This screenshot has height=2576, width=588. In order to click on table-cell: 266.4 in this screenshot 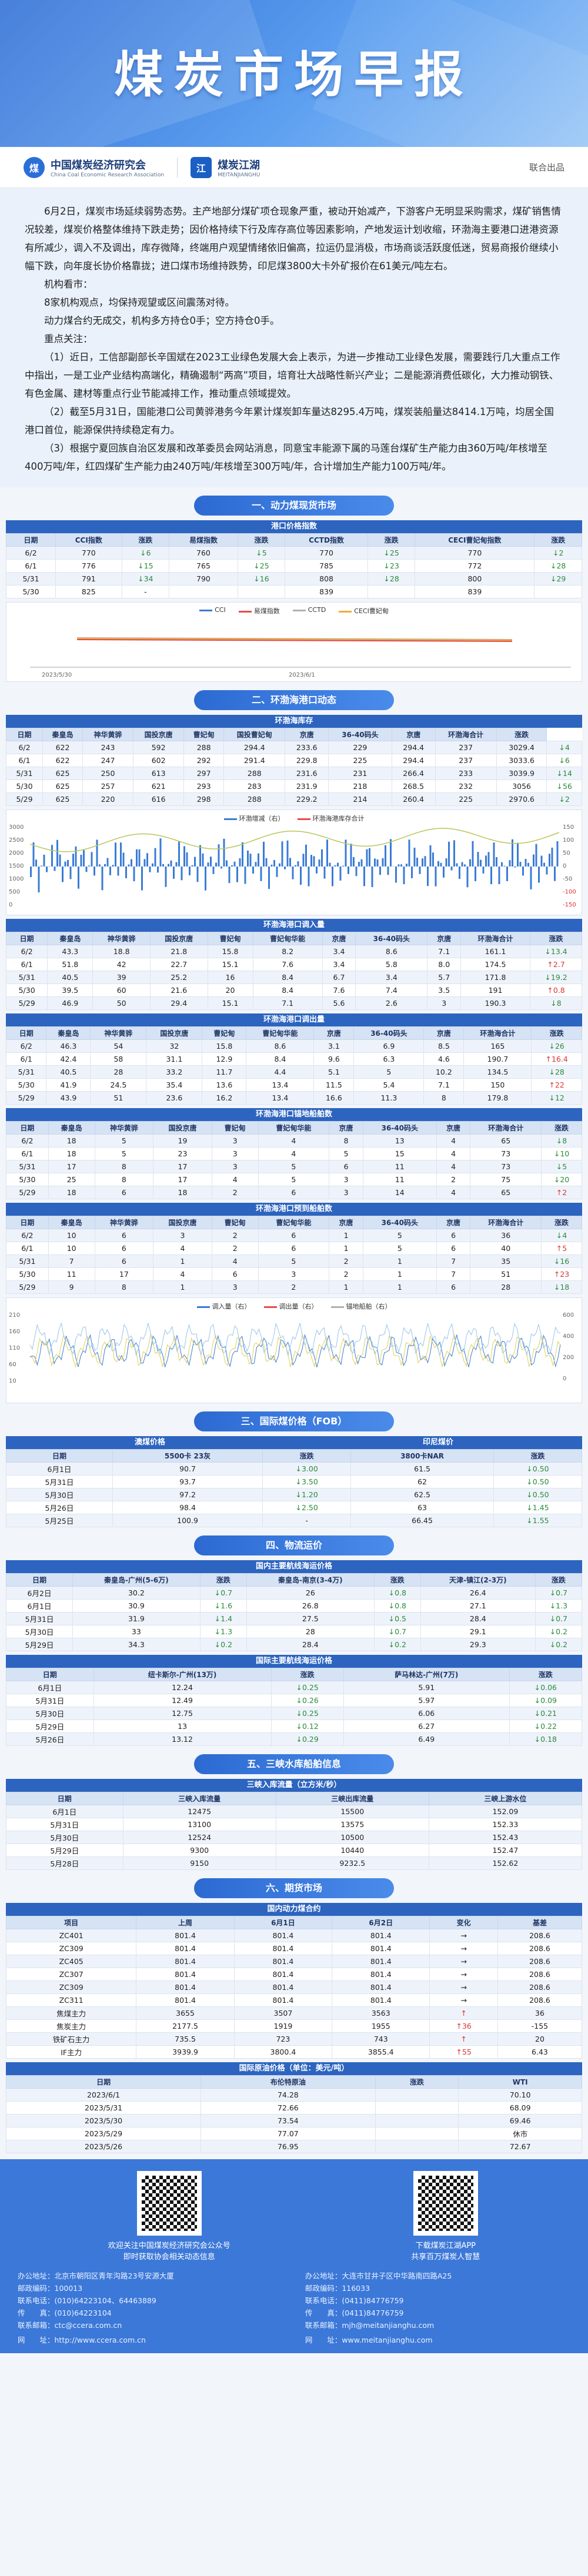, I will do `click(413, 773)`.